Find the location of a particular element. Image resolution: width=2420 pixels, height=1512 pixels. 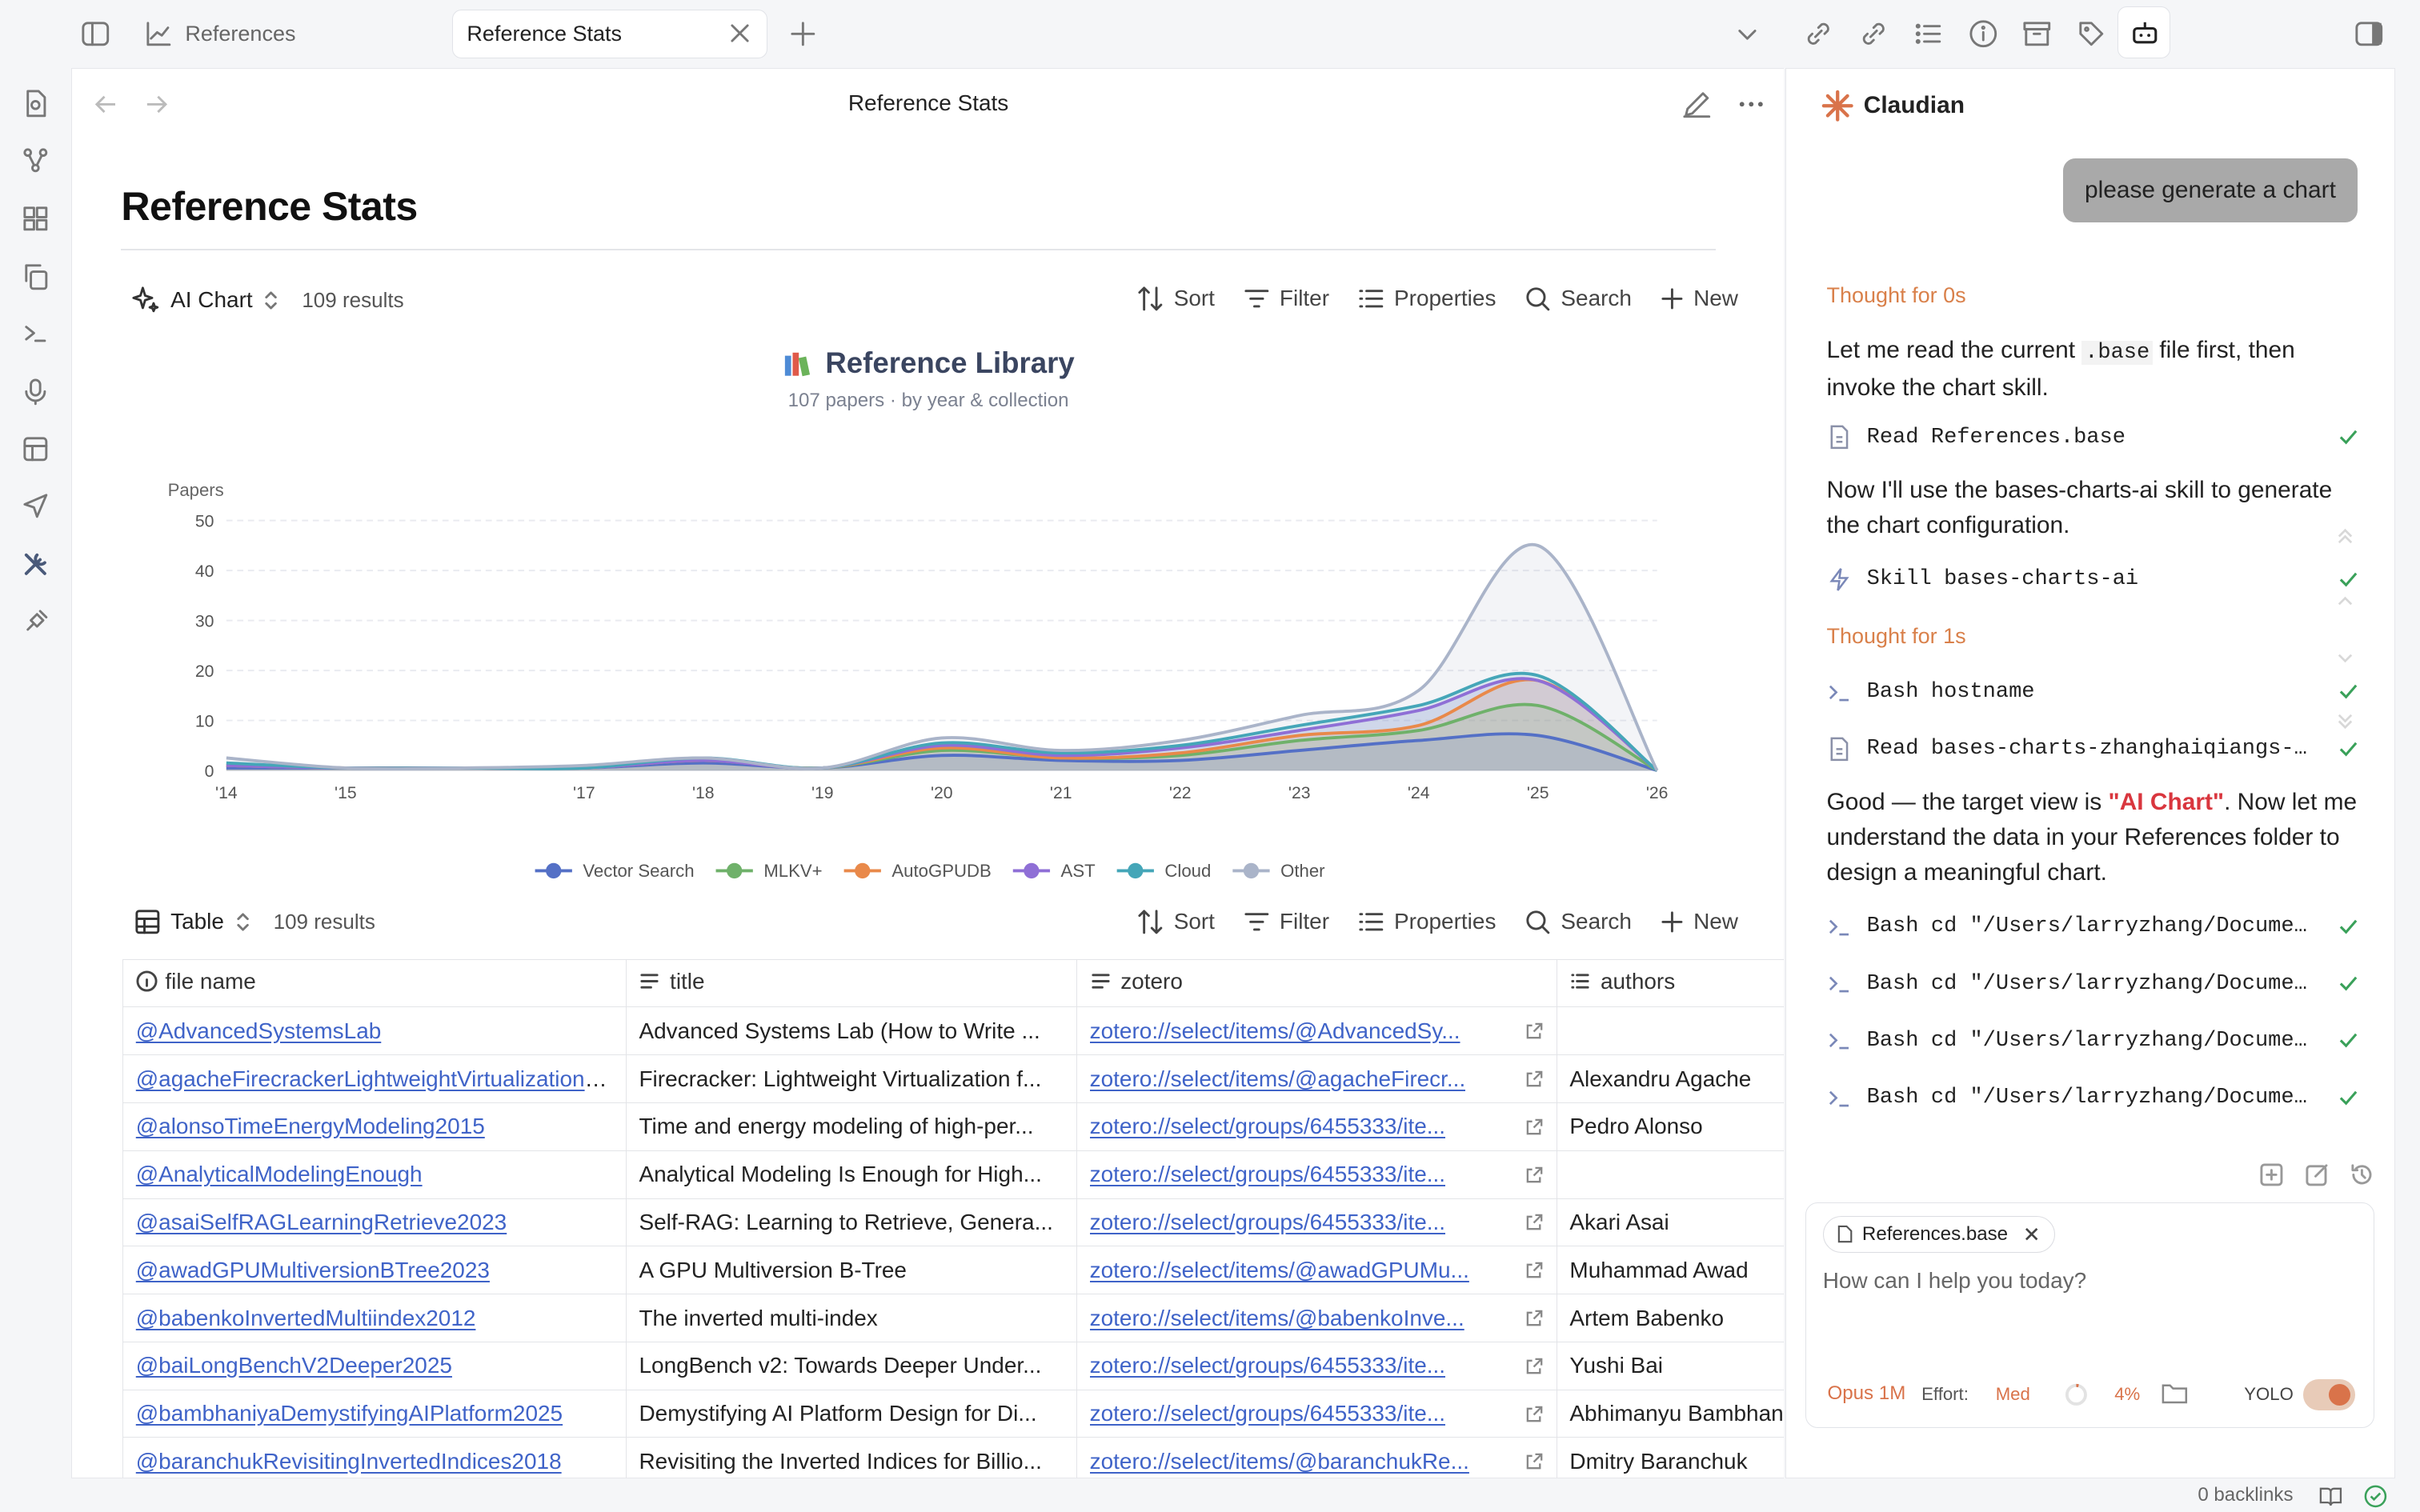

tool-call-read: Read References.base is located at coordinates (2093, 437).